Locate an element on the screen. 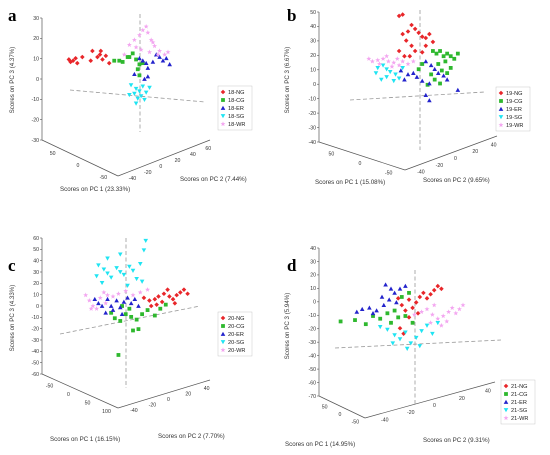  z-tick-label: -30 is located at coordinates (36, 341).